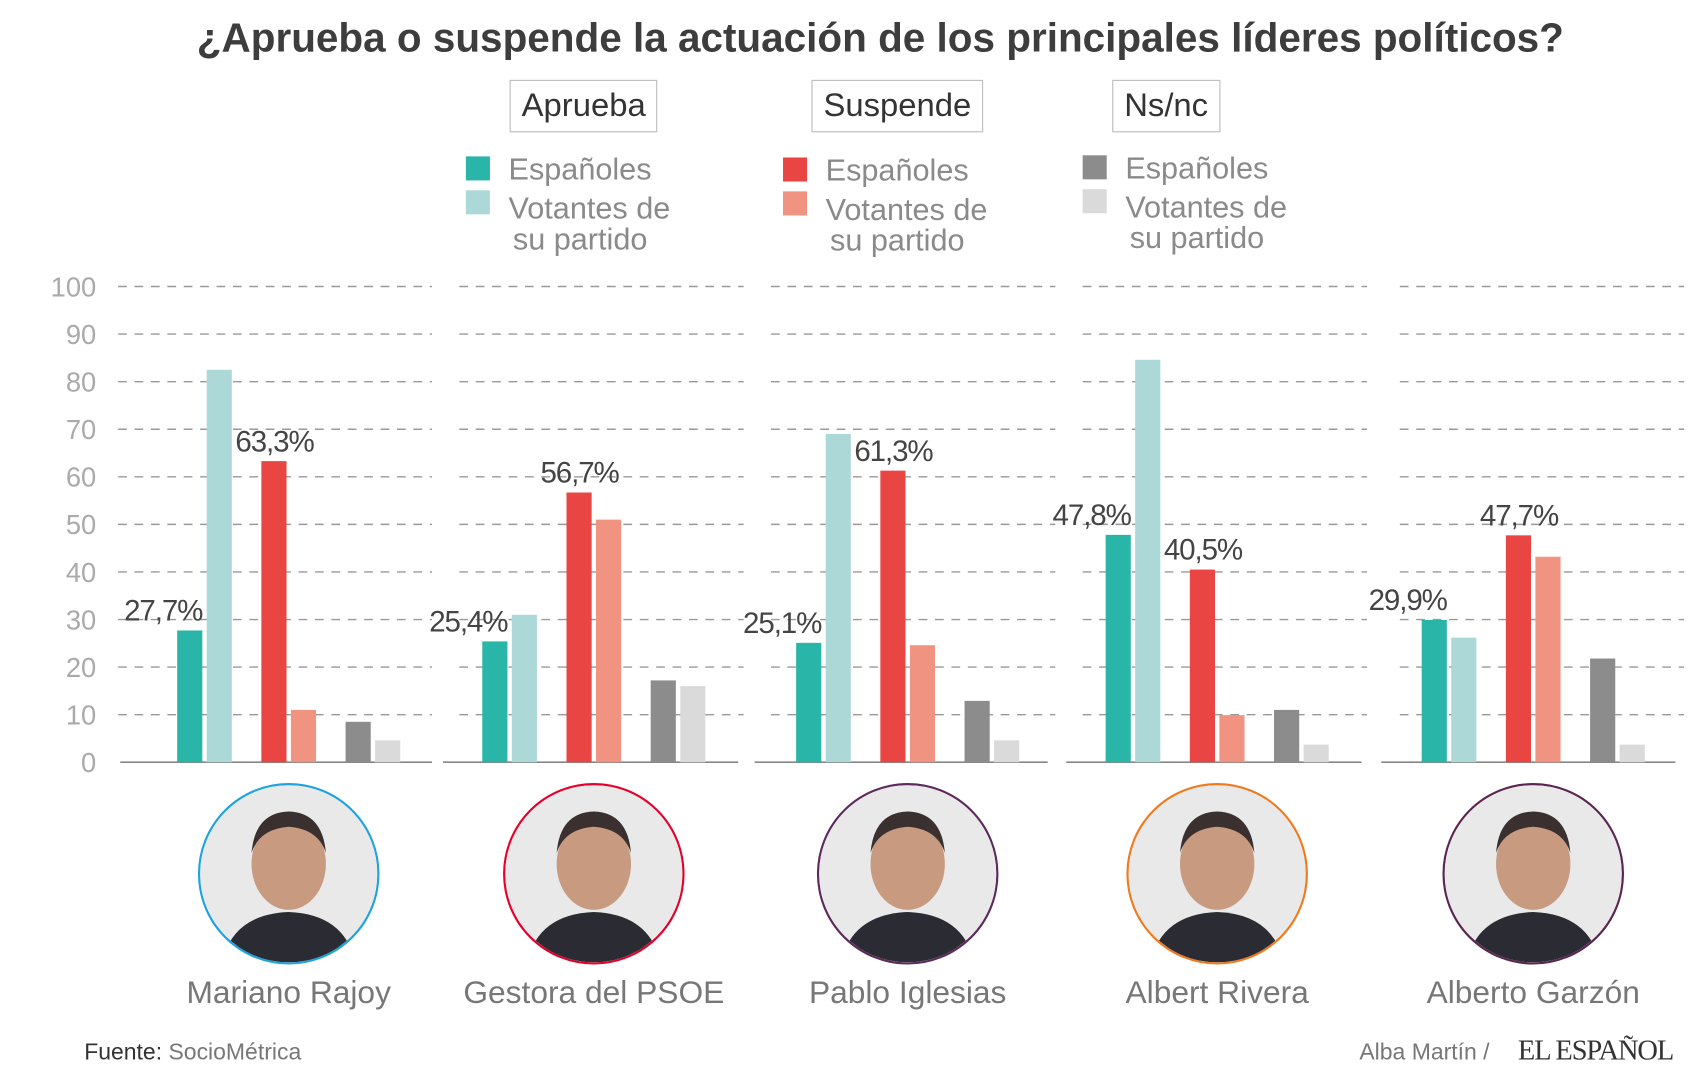 The image size is (1706, 1074). I want to click on source-name: SocioMétrica, so click(235, 1053).